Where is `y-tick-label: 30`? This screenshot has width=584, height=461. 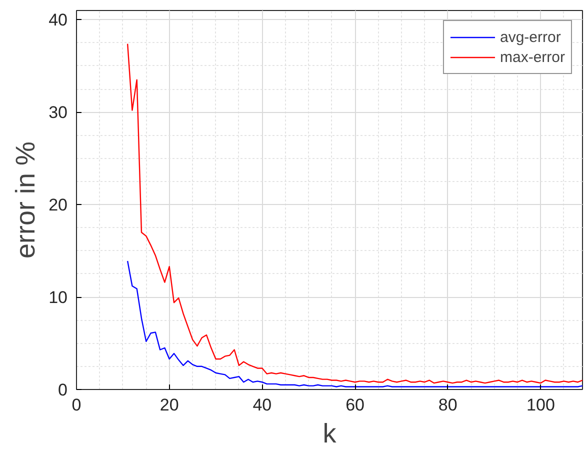 y-tick-label: 30 is located at coordinates (58, 112).